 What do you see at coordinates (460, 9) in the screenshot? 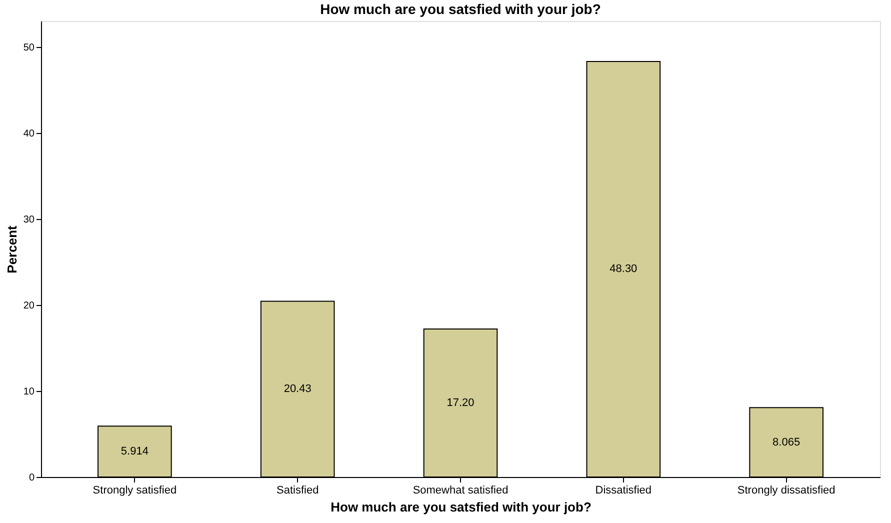
I see `chart-title: How much are you satsfied with your job?` at bounding box center [460, 9].